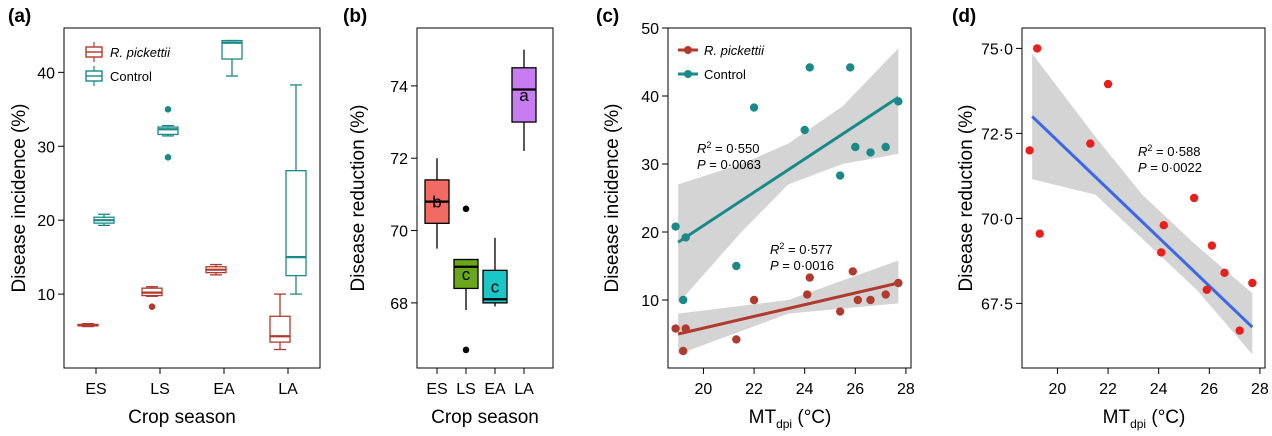 This screenshot has height=436, width=1272. I want to click on panel-label-c: (c), so click(607, 16).